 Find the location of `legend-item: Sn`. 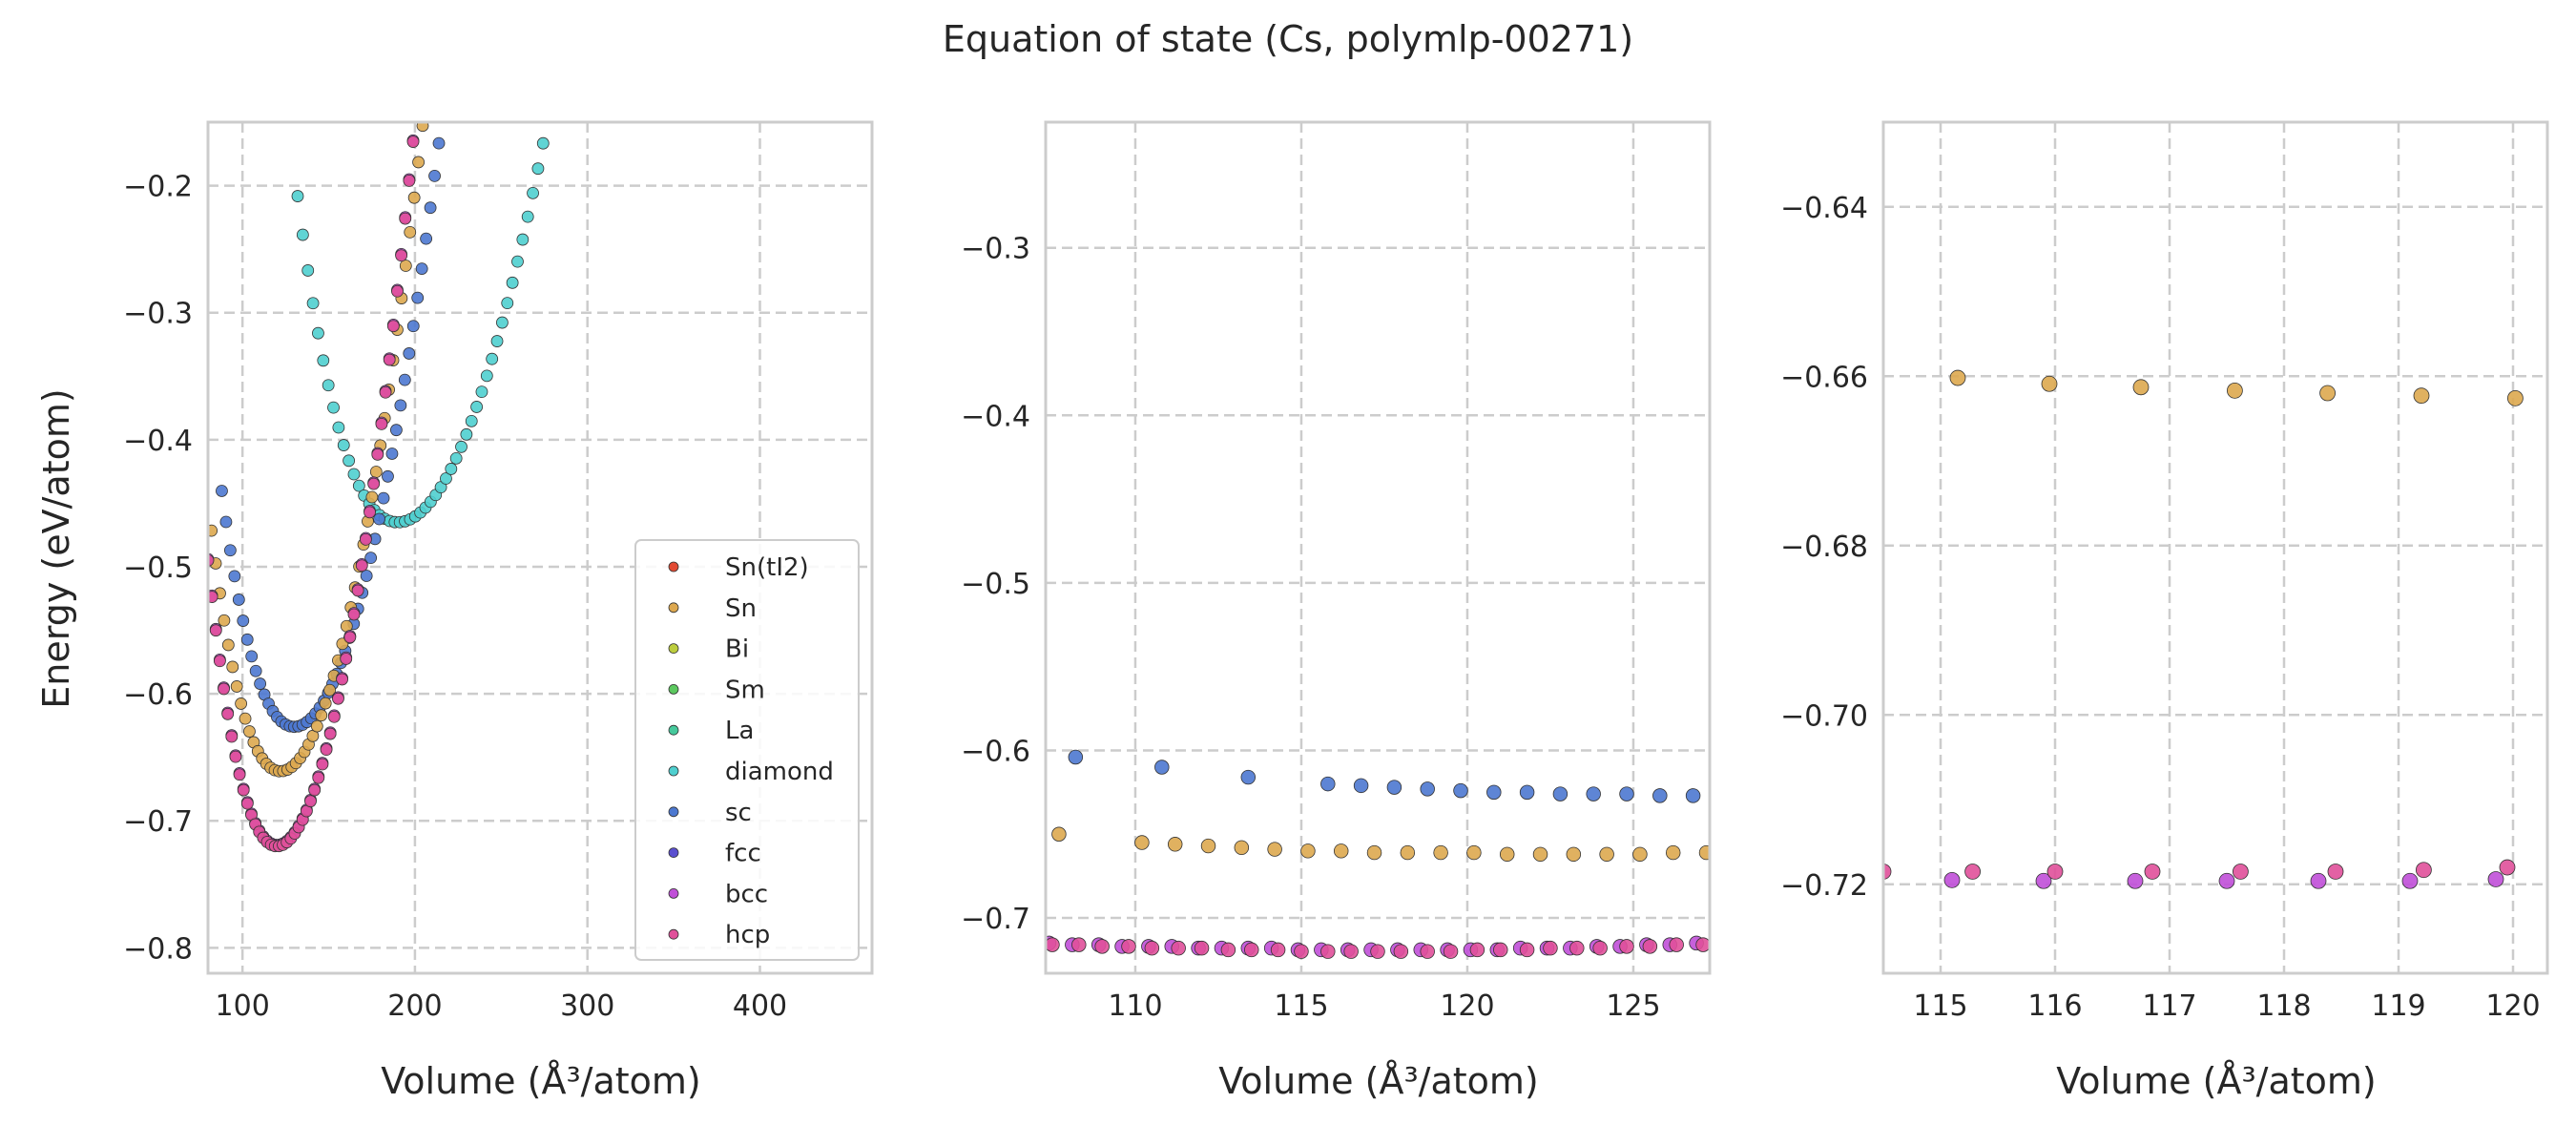

legend-item: Sn is located at coordinates (712, 609).